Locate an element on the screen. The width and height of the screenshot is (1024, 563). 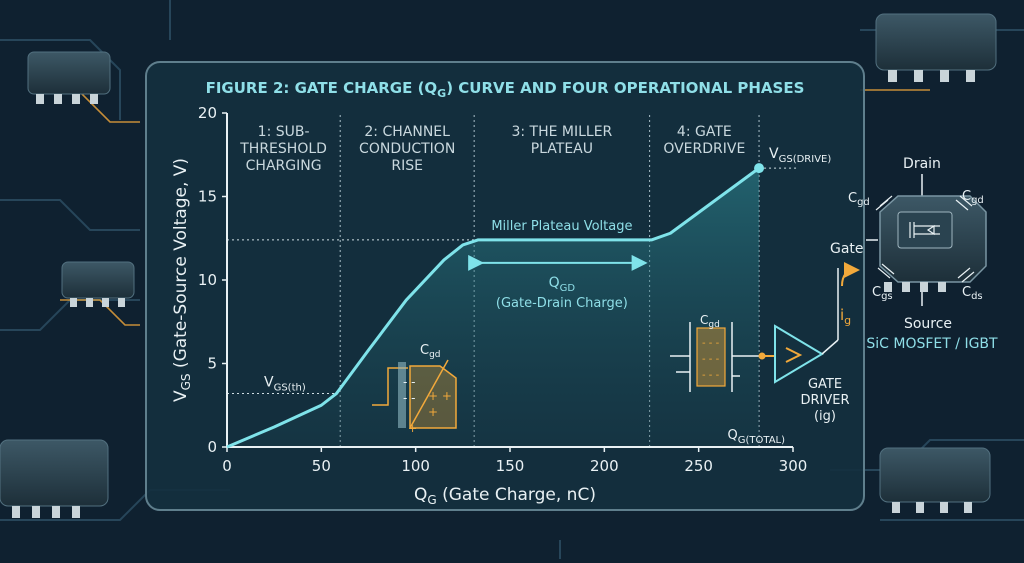
y-tick-label: 0 is located at coordinates (212, 447).